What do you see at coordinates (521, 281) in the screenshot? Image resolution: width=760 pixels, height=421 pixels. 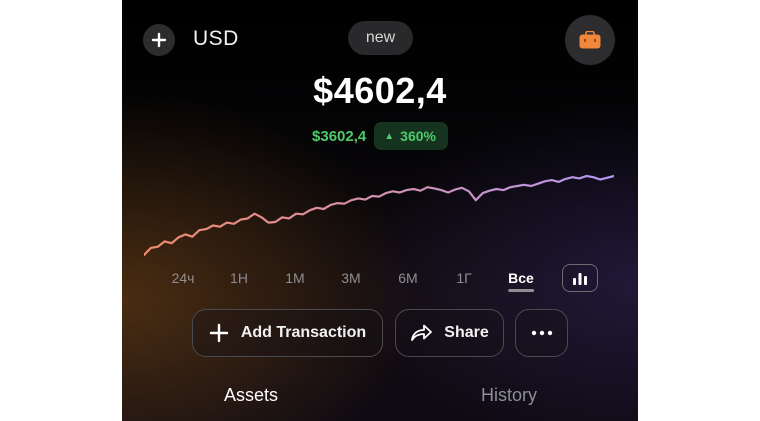 I see `range-all: Все` at bounding box center [521, 281].